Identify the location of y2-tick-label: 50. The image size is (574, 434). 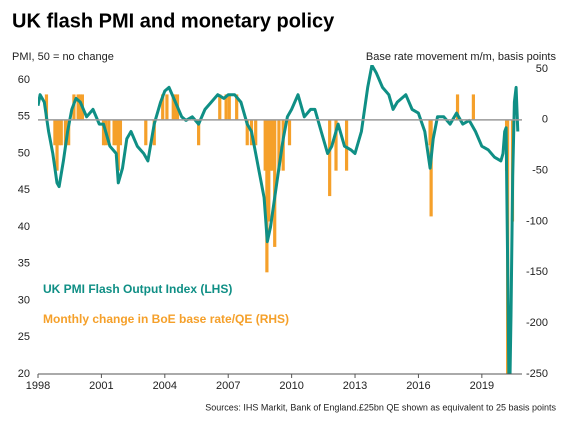
(542, 69).